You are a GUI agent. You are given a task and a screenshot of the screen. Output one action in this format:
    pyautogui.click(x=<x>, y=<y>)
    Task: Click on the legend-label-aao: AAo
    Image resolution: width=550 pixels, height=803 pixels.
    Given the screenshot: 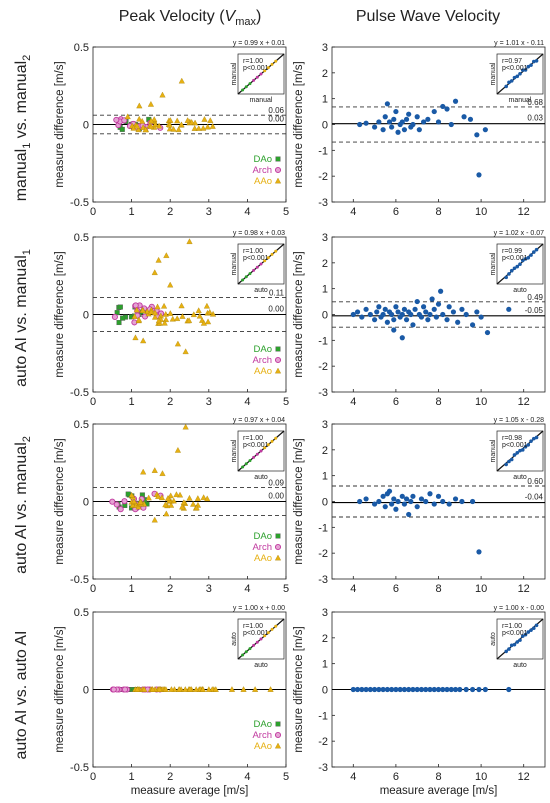 What is the action you would take?
    pyautogui.click(x=263, y=371)
    